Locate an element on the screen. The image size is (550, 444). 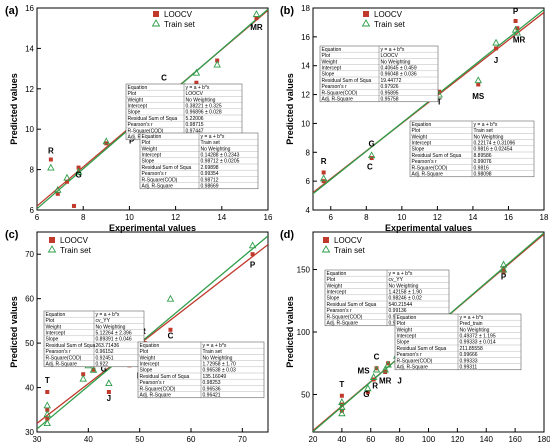
stat-value: 0.98712 ± 0.0205 is located at coordinates (220, 162).